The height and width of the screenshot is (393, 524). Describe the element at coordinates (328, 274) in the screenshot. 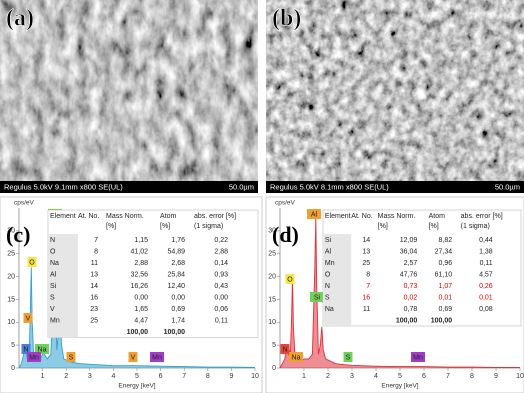

I see `table-cell: O` at that location.